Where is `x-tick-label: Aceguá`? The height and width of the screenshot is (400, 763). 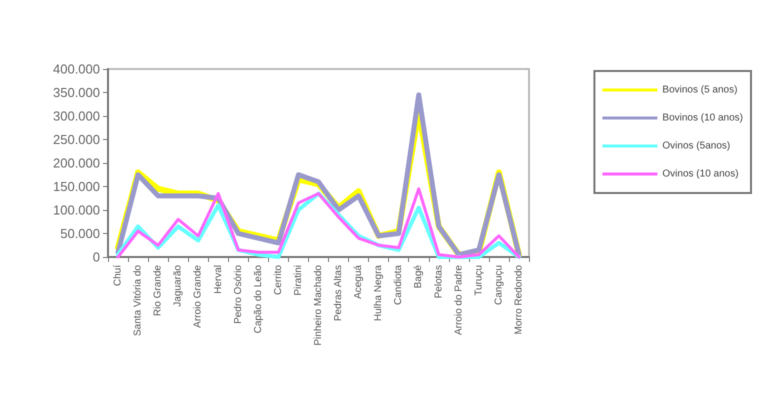
x-tick-label: Aceguá is located at coordinates (358, 281).